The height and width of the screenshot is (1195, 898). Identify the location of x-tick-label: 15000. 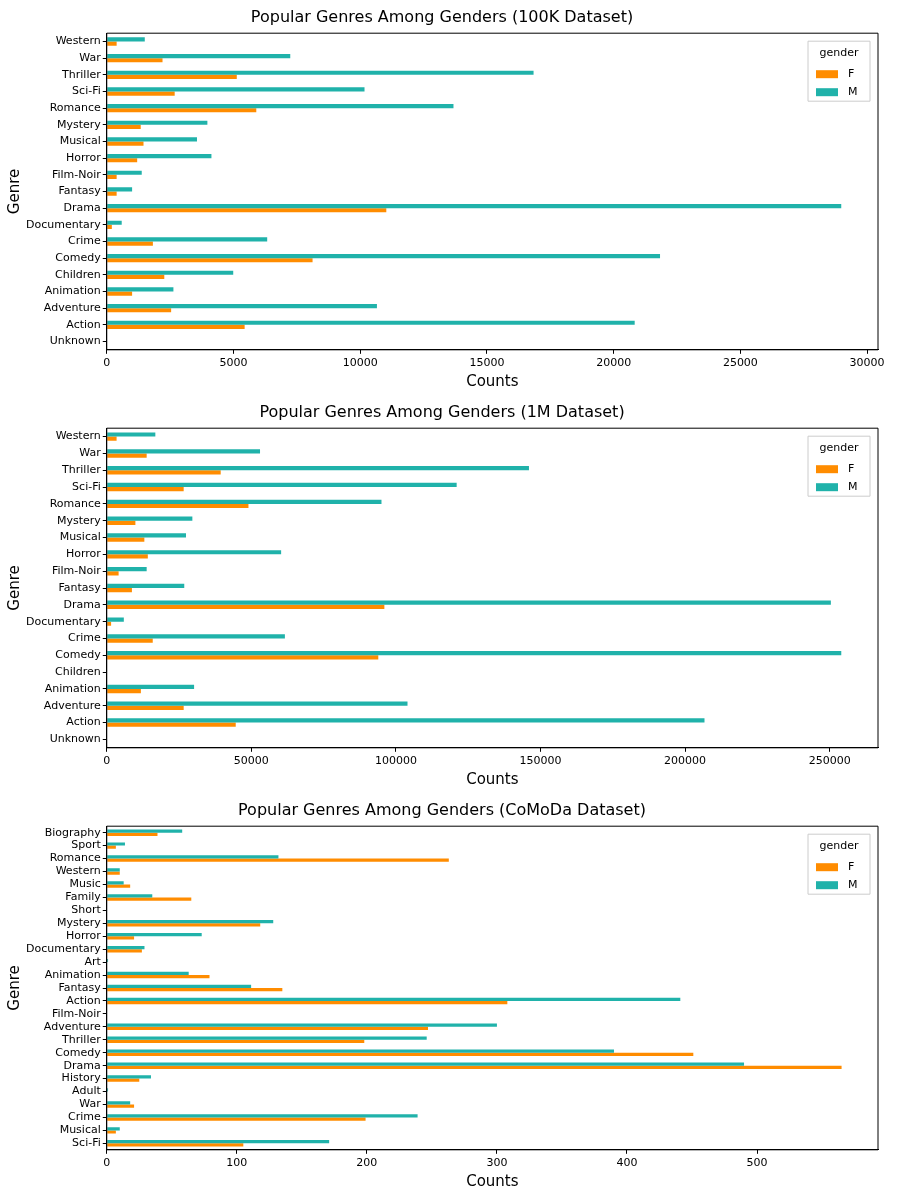
(487, 363).